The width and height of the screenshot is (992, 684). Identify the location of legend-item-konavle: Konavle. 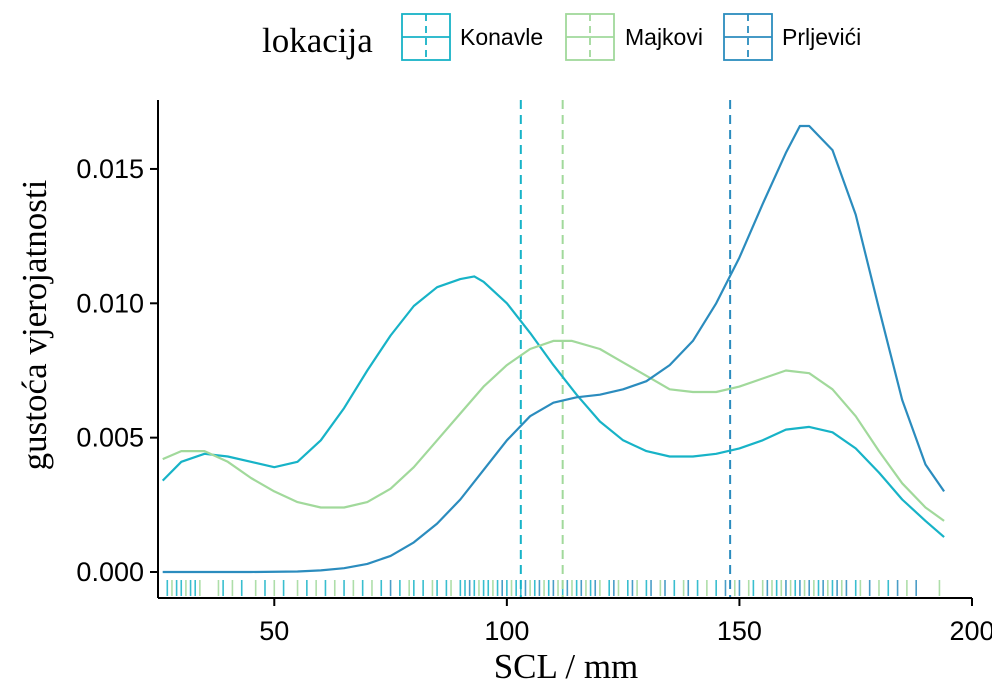
(472, 37).